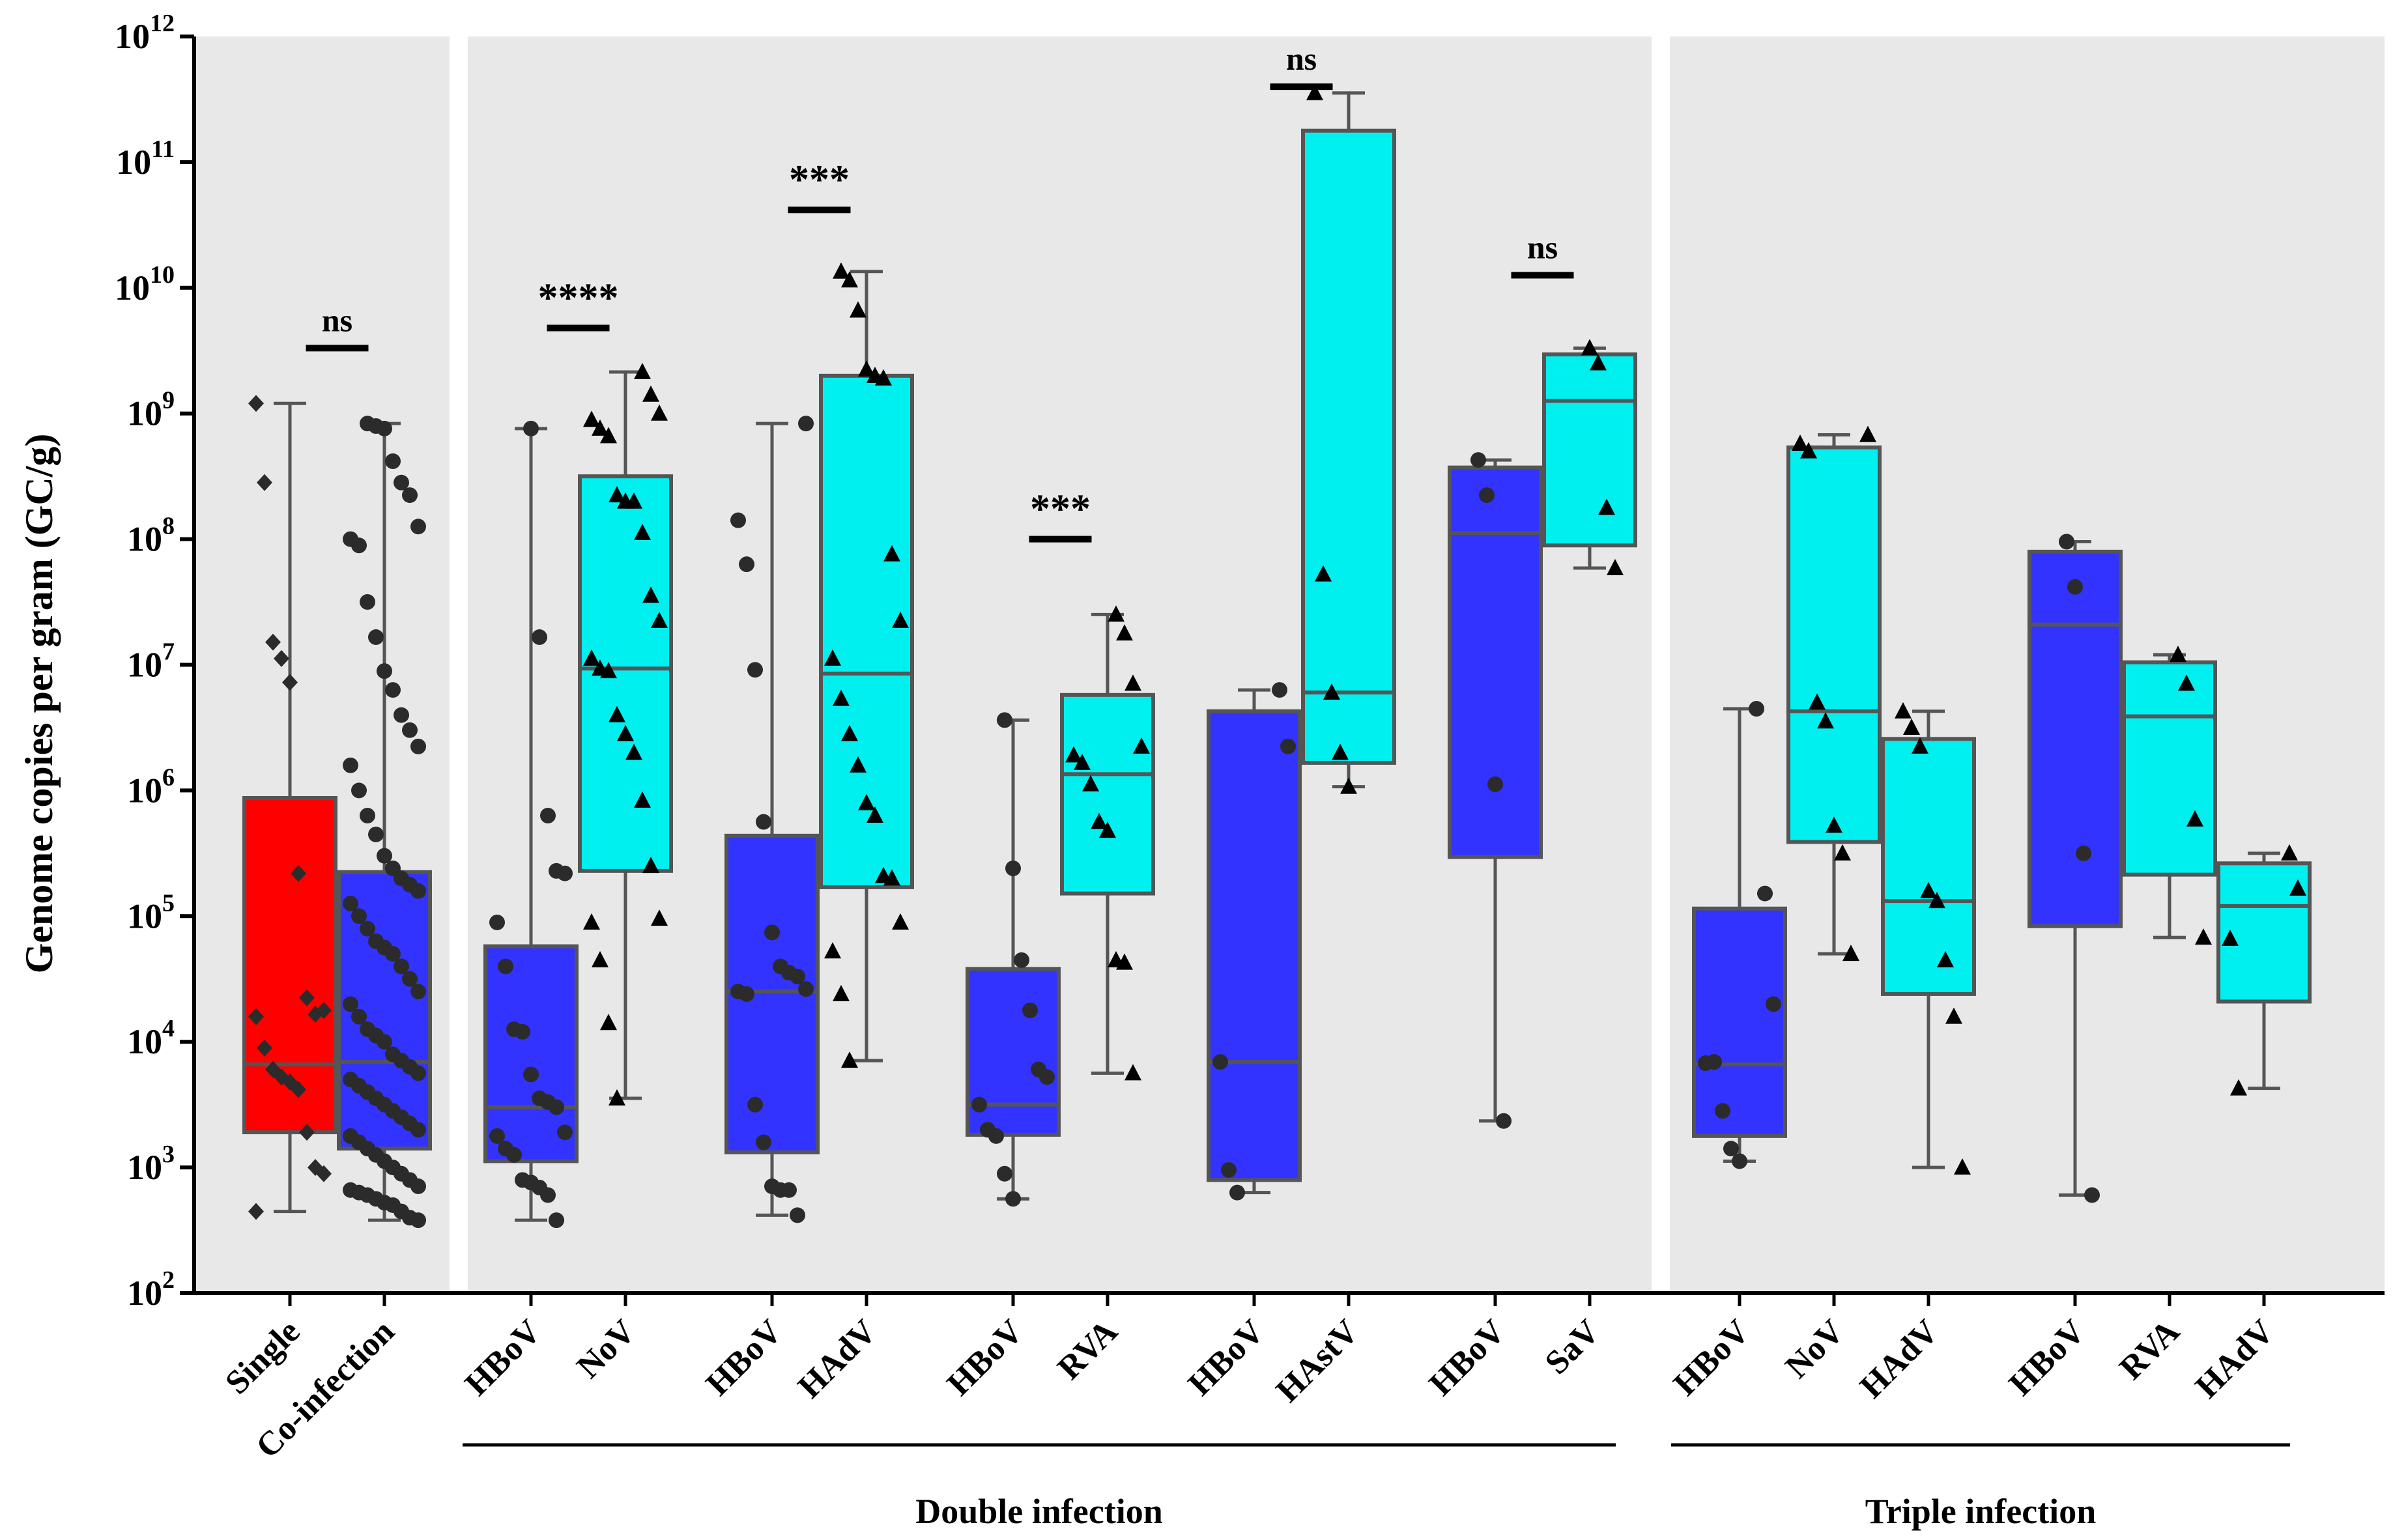 The height and width of the screenshot is (1540, 2393). I want to click on y-tick-exponent: 9, so click(168, 400).